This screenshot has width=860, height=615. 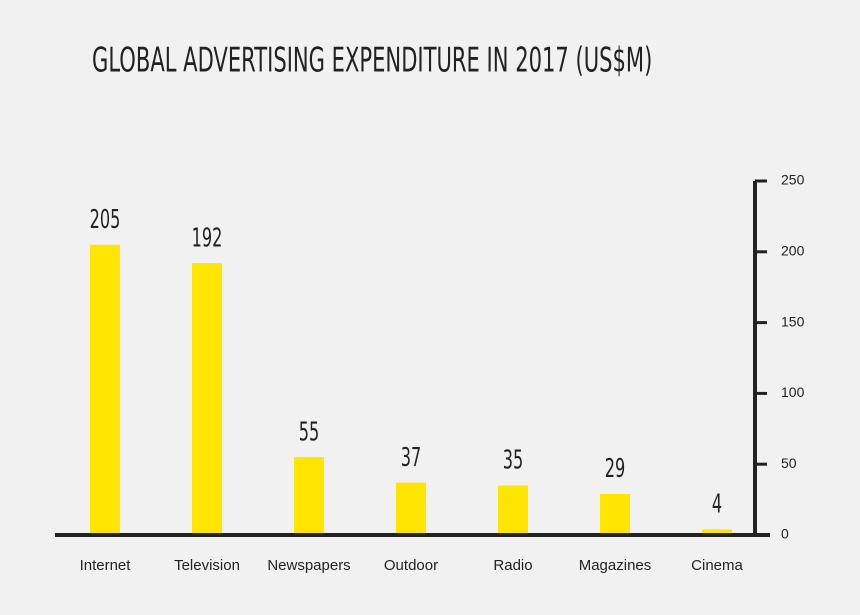 I want to click on x-tick-label: Internet, so click(x=106, y=565).